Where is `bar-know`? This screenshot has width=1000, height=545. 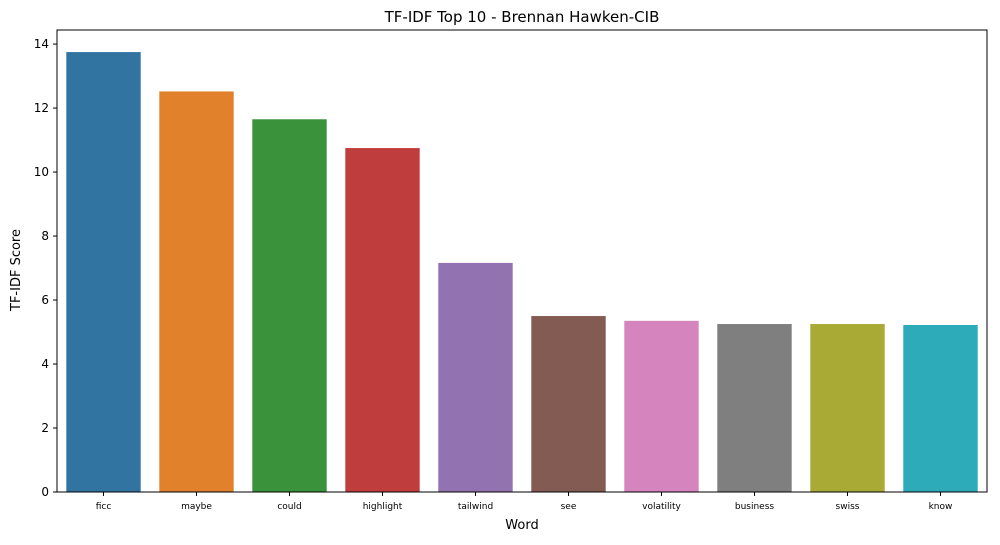
bar-know is located at coordinates (940, 408).